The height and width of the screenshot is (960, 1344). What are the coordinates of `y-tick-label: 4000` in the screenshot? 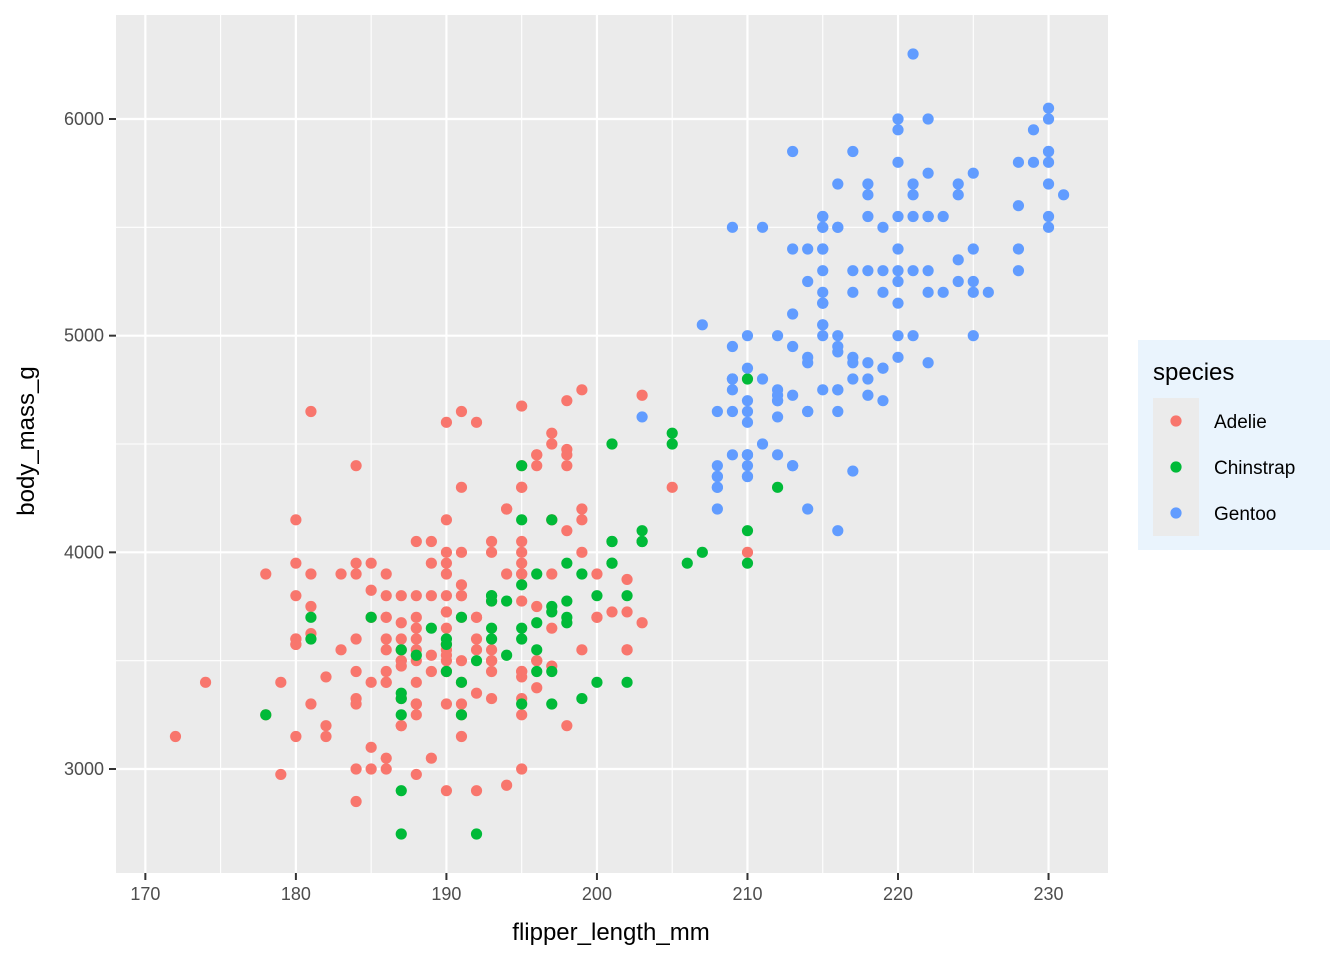 It's located at (84, 552).